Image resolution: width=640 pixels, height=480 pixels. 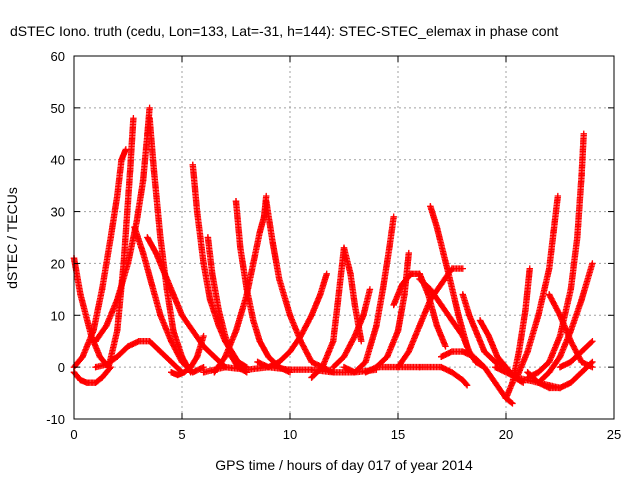 I want to click on y-tick-label: 10, so click(x=58, y=315).